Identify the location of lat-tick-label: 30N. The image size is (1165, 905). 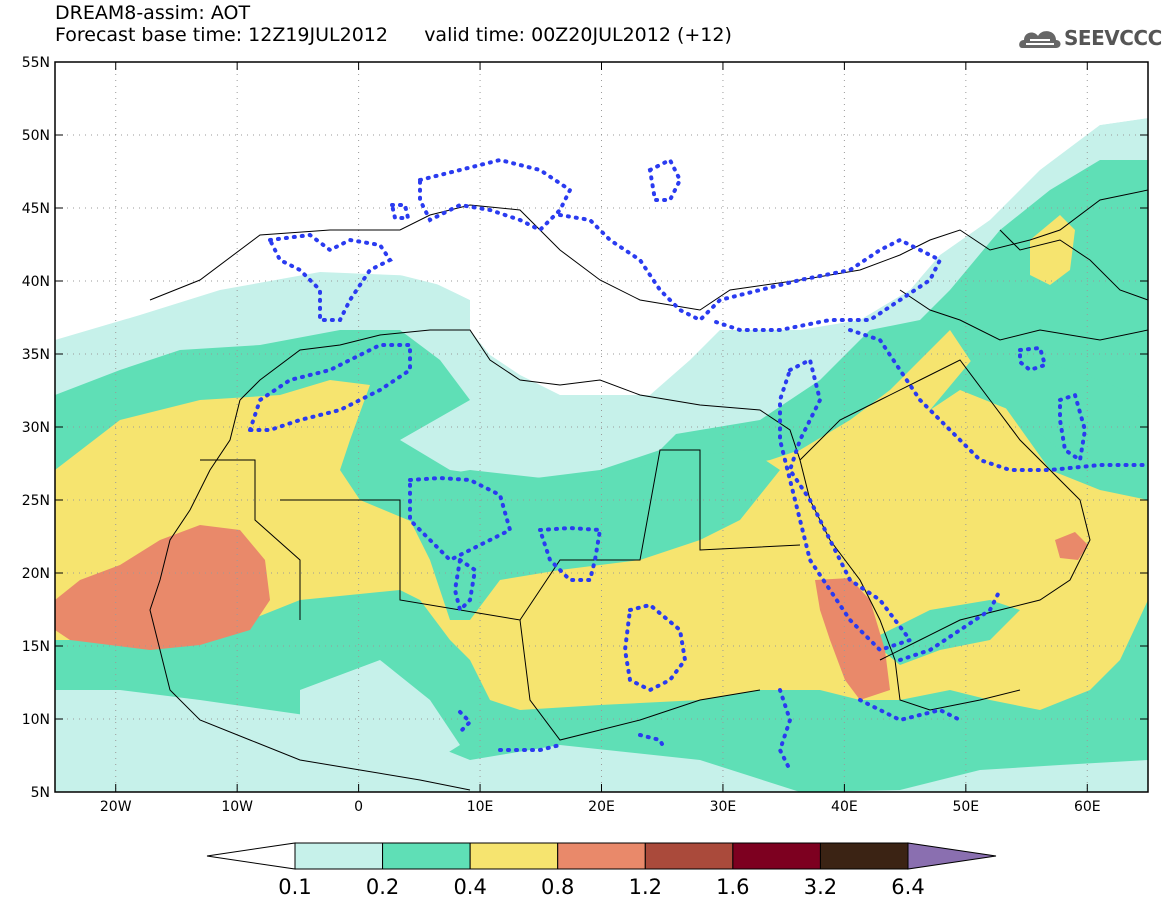
(36, 428).